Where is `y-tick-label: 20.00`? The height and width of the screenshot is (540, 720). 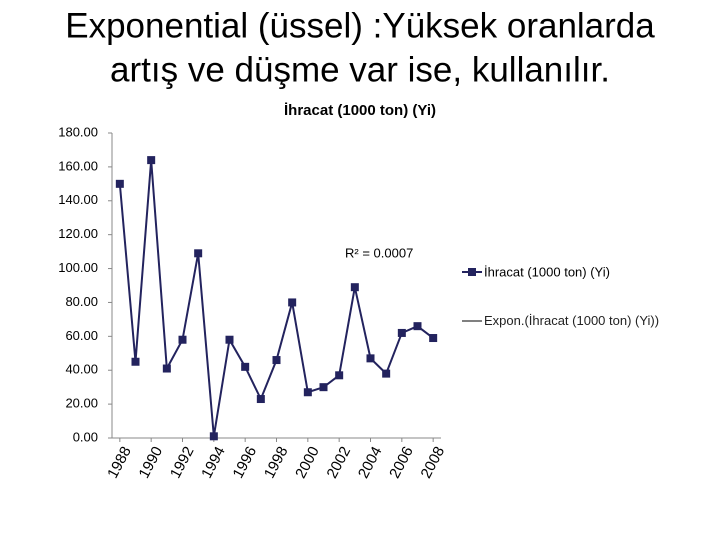
y-tick-label: 20.00 is located at coordinates (81, 403).